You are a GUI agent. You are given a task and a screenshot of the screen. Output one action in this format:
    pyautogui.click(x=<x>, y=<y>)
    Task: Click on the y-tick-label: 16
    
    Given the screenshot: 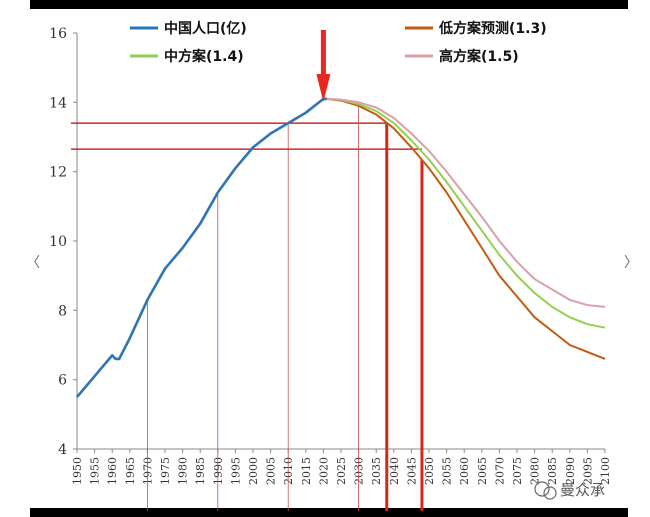 What is the action you would take?
    pyautogui.click(x=58, y=34)
    